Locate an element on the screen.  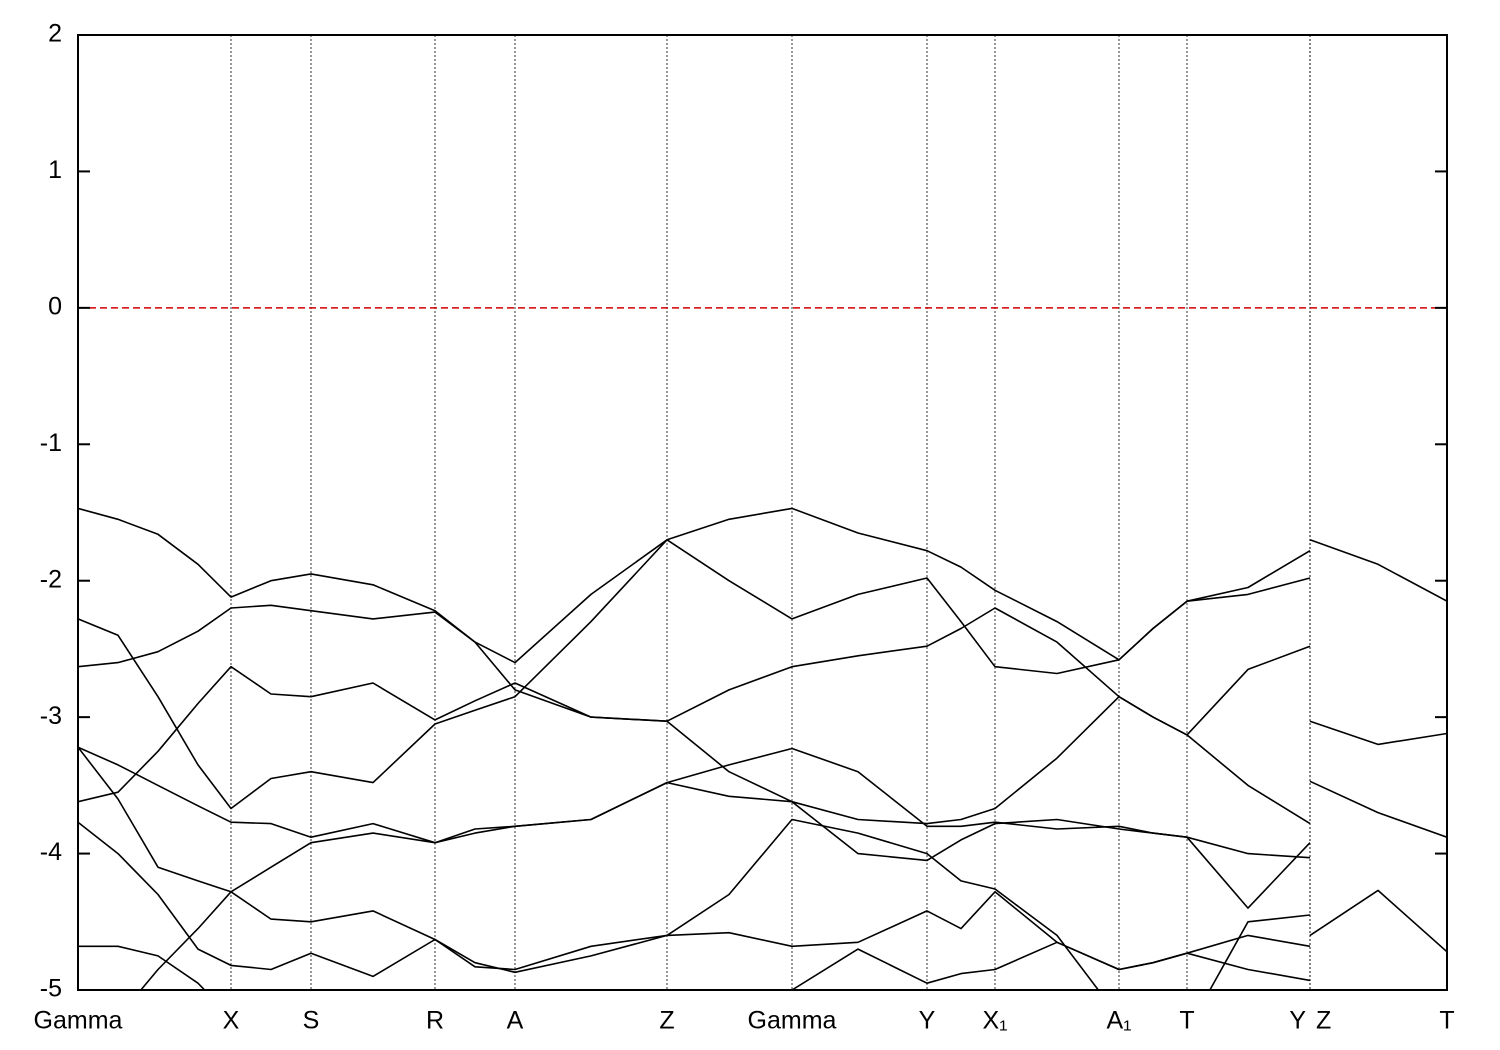
x-tick-label: X₁ is located at coordinates (994, 1021).